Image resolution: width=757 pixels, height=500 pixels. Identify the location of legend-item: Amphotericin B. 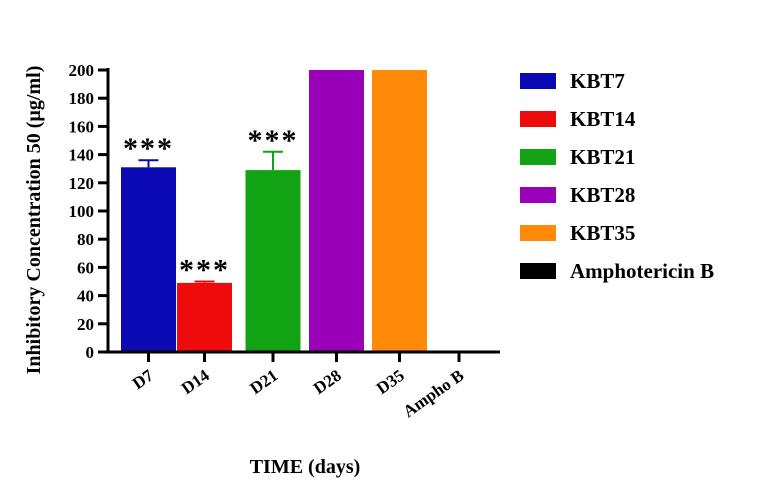
(635, 271).